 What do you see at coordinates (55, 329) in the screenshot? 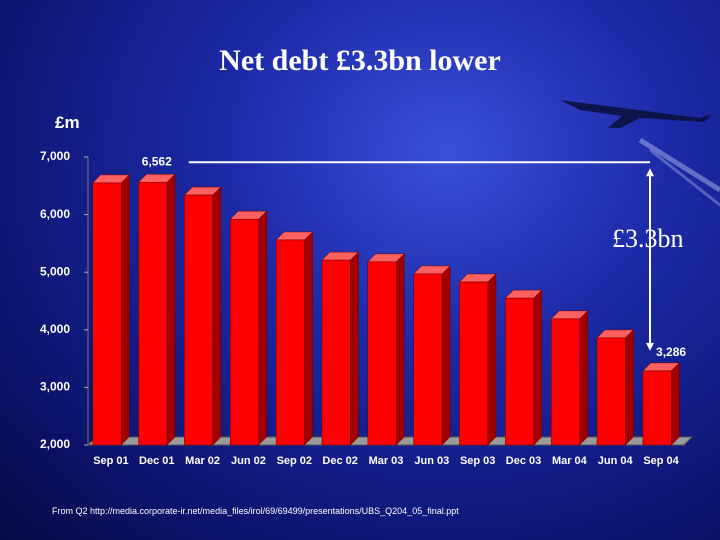
I see `y-tick-label: 4,000` at bounding box center [55, 329].